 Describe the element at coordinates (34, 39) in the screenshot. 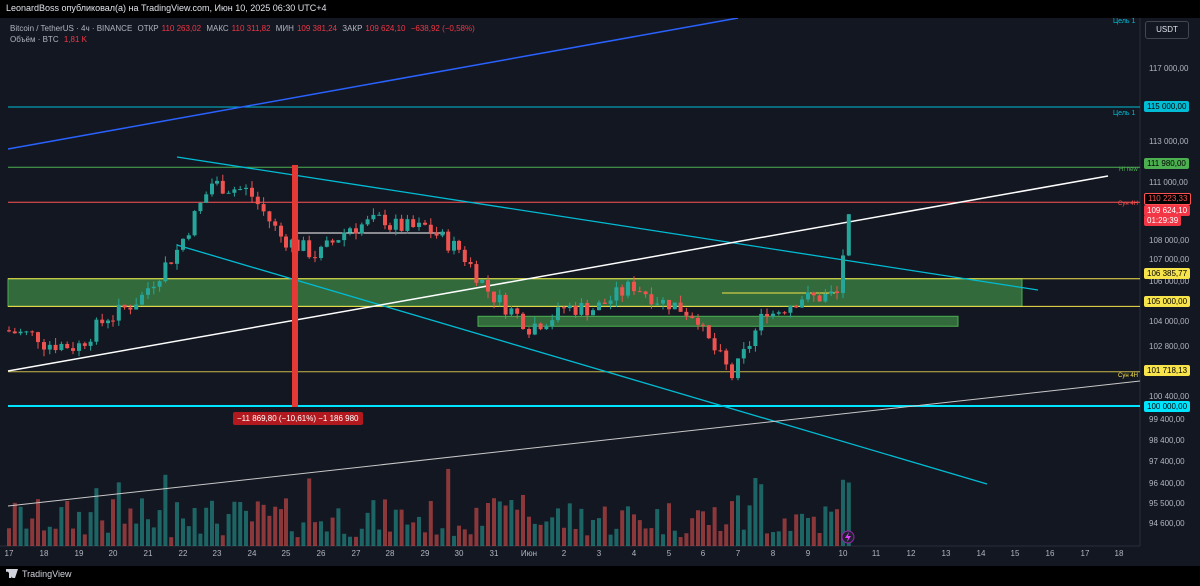

I see `volume-label: Объём · BTC` at that location.